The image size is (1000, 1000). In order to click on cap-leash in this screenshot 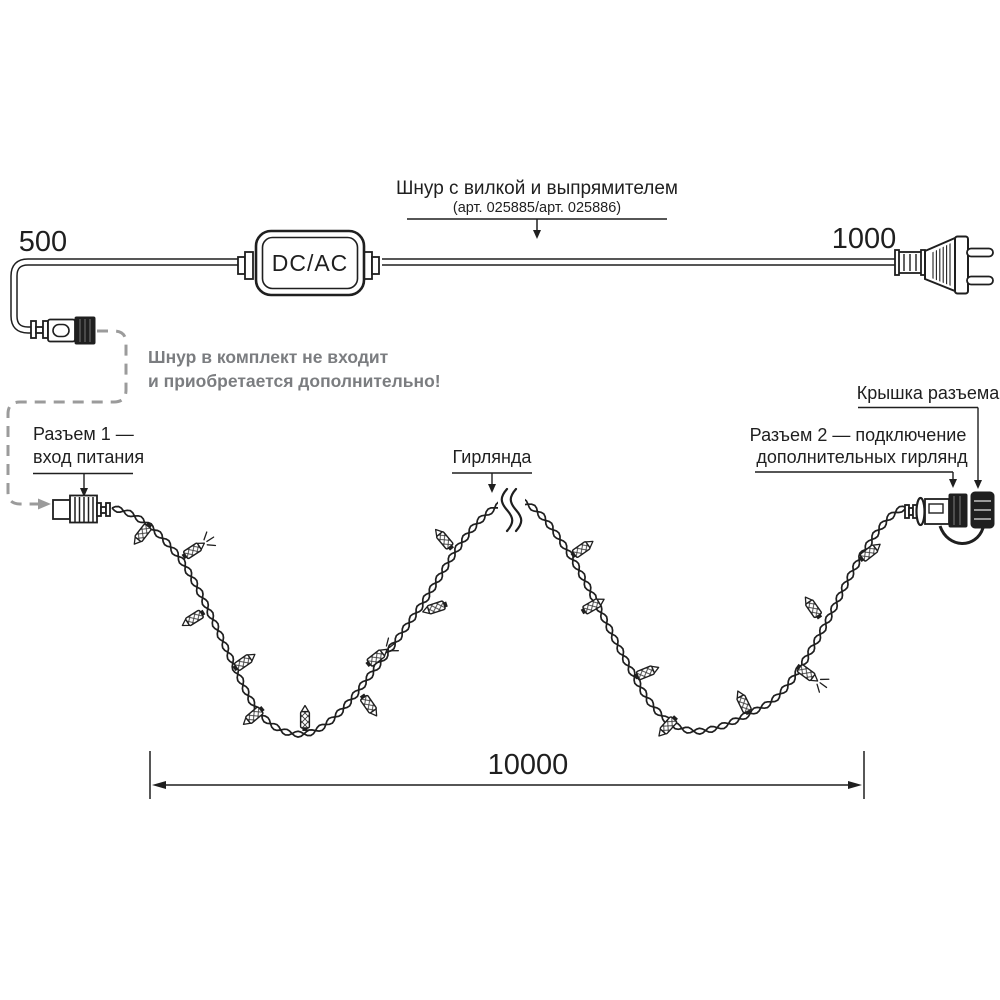, I will do `click(961, 535)`.